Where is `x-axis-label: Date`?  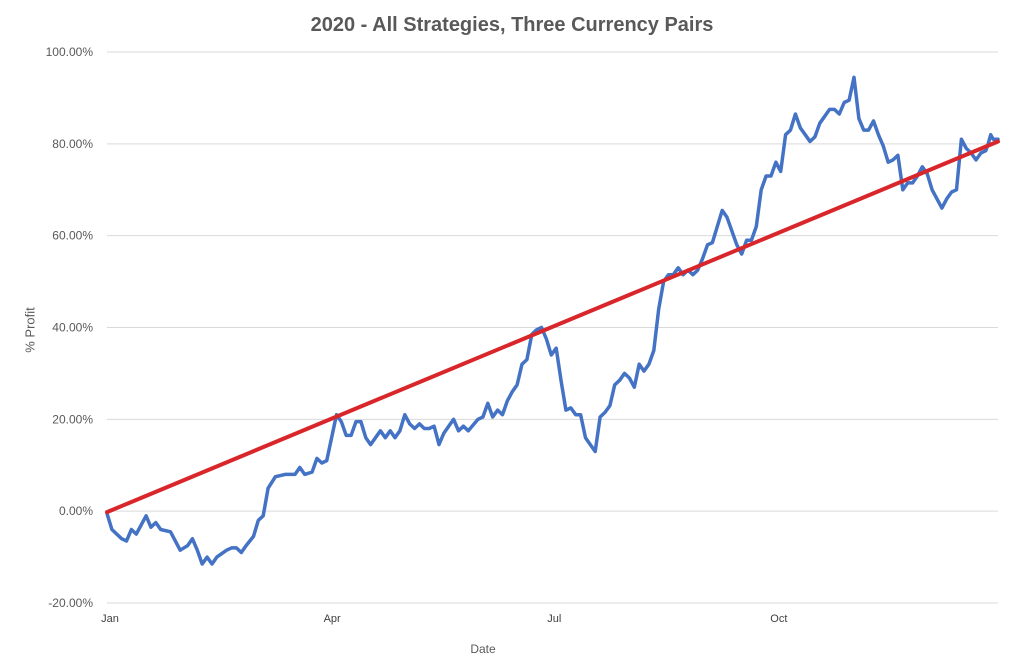 x-axis-label: Date is located at coordinates (483, 649).